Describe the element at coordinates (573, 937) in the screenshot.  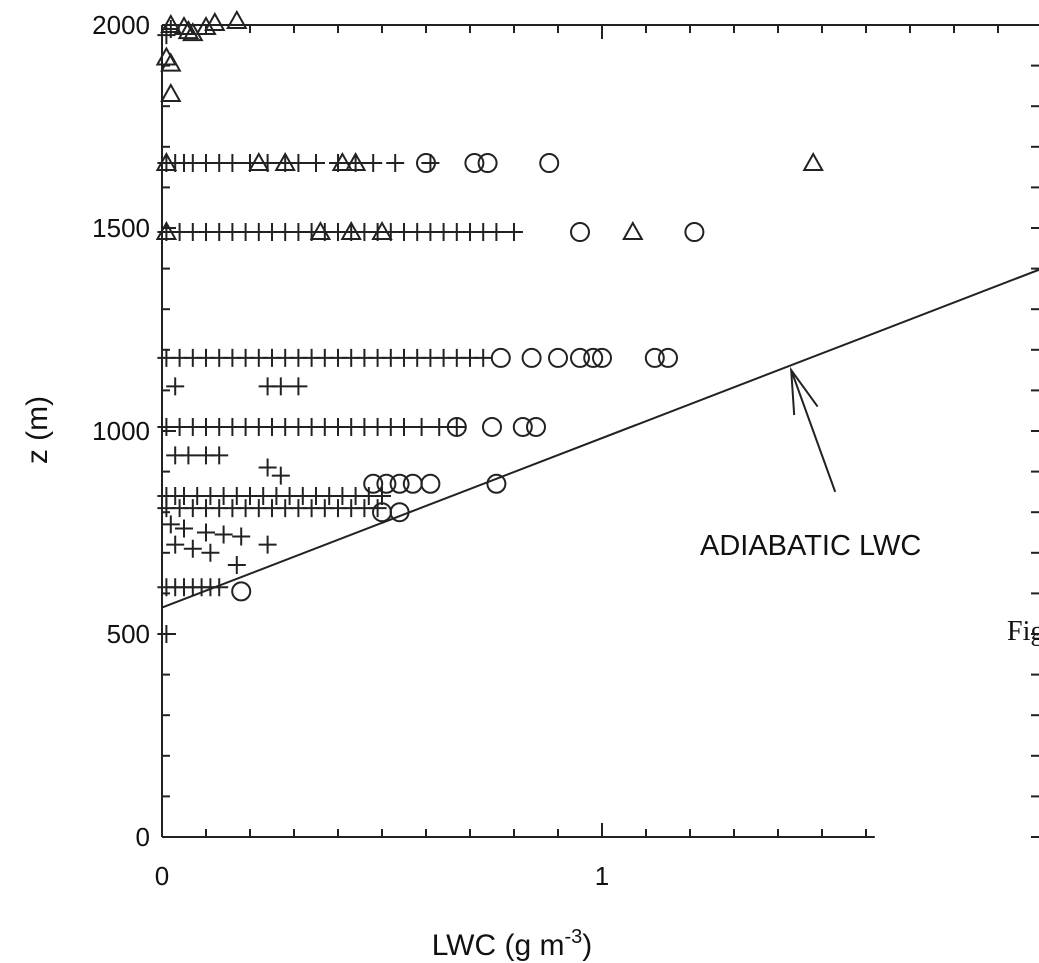
I see `x-axis-title-superscript: -3` at that location.